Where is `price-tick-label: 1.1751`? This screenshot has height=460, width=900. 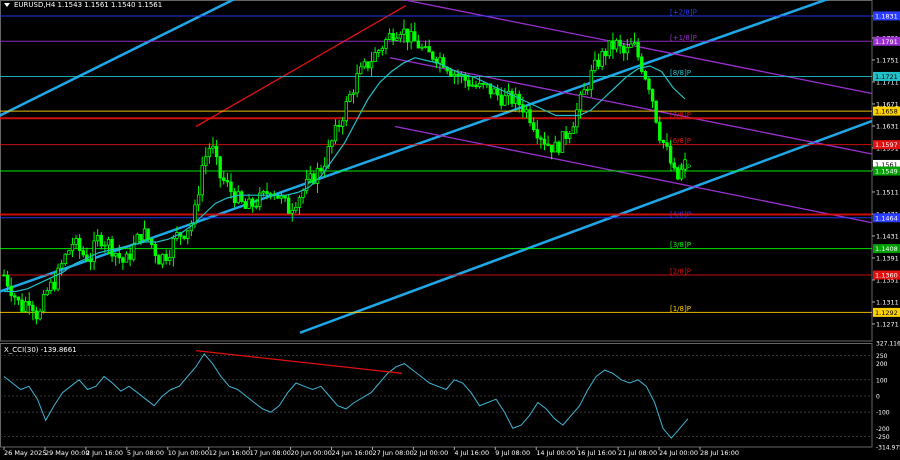
price-tick-label: 1.1751 is located at coordinates (887, 60).